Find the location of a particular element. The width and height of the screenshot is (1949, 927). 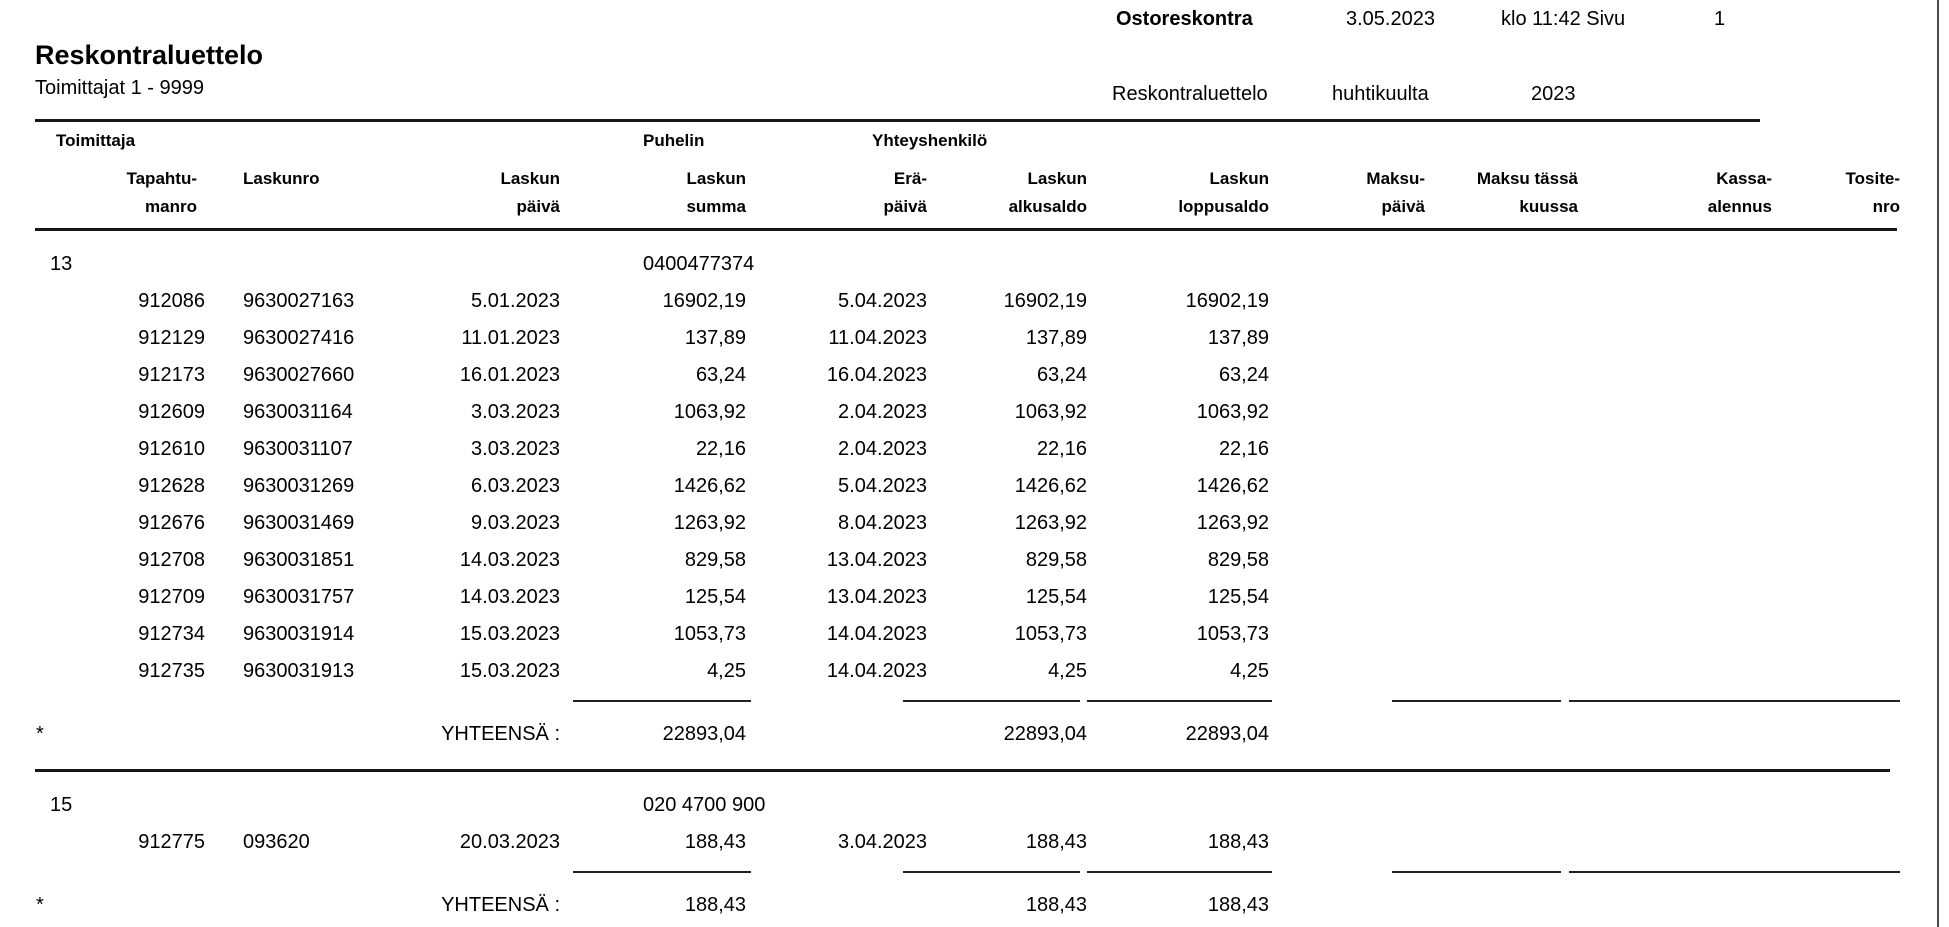

module-title: Ostoreskontra is located at coordinates (1184, 19).